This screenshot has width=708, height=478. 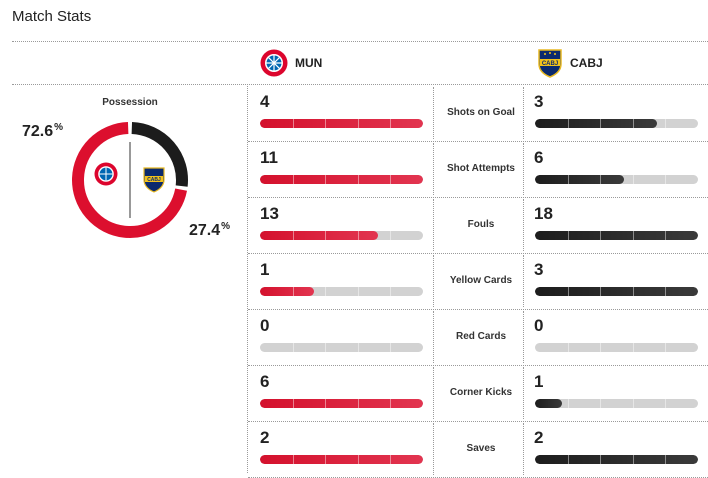 I want to click on home-team-abbr: MUN, so click(x=309, y=63).